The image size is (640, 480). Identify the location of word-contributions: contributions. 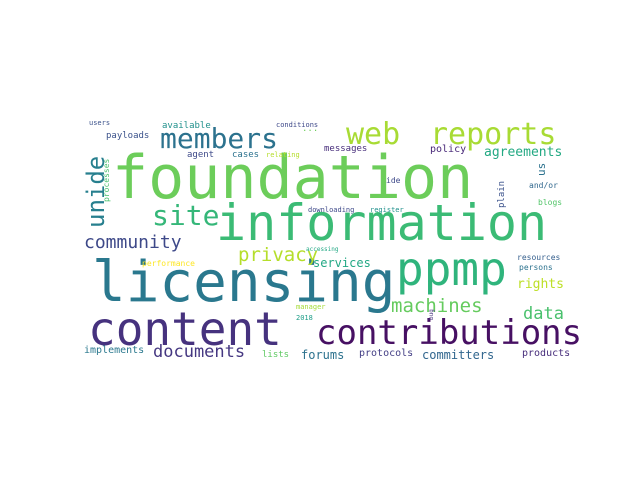
(449, 333).